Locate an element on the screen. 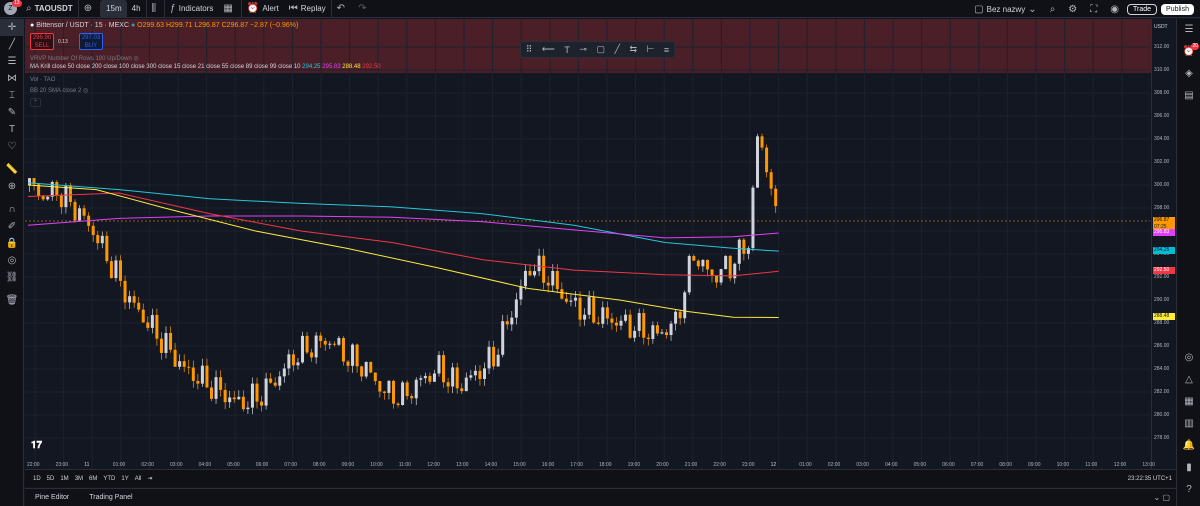 This screenshot has width=1200, height=506. symbol-search: ⌕ TAOUSDT is located at coordinates (49, 8).